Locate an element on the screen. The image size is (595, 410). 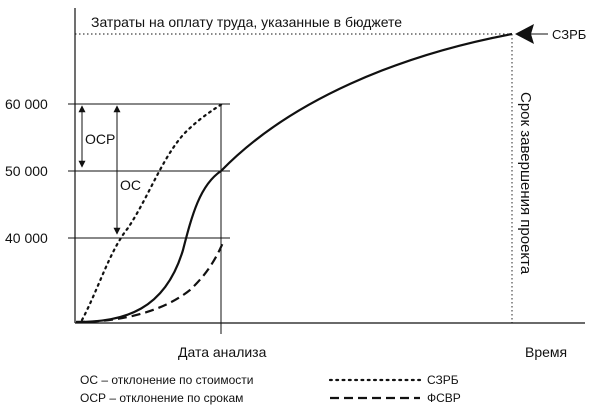
legend-szrb: СЗРБ is located at coordinates (443, 380).